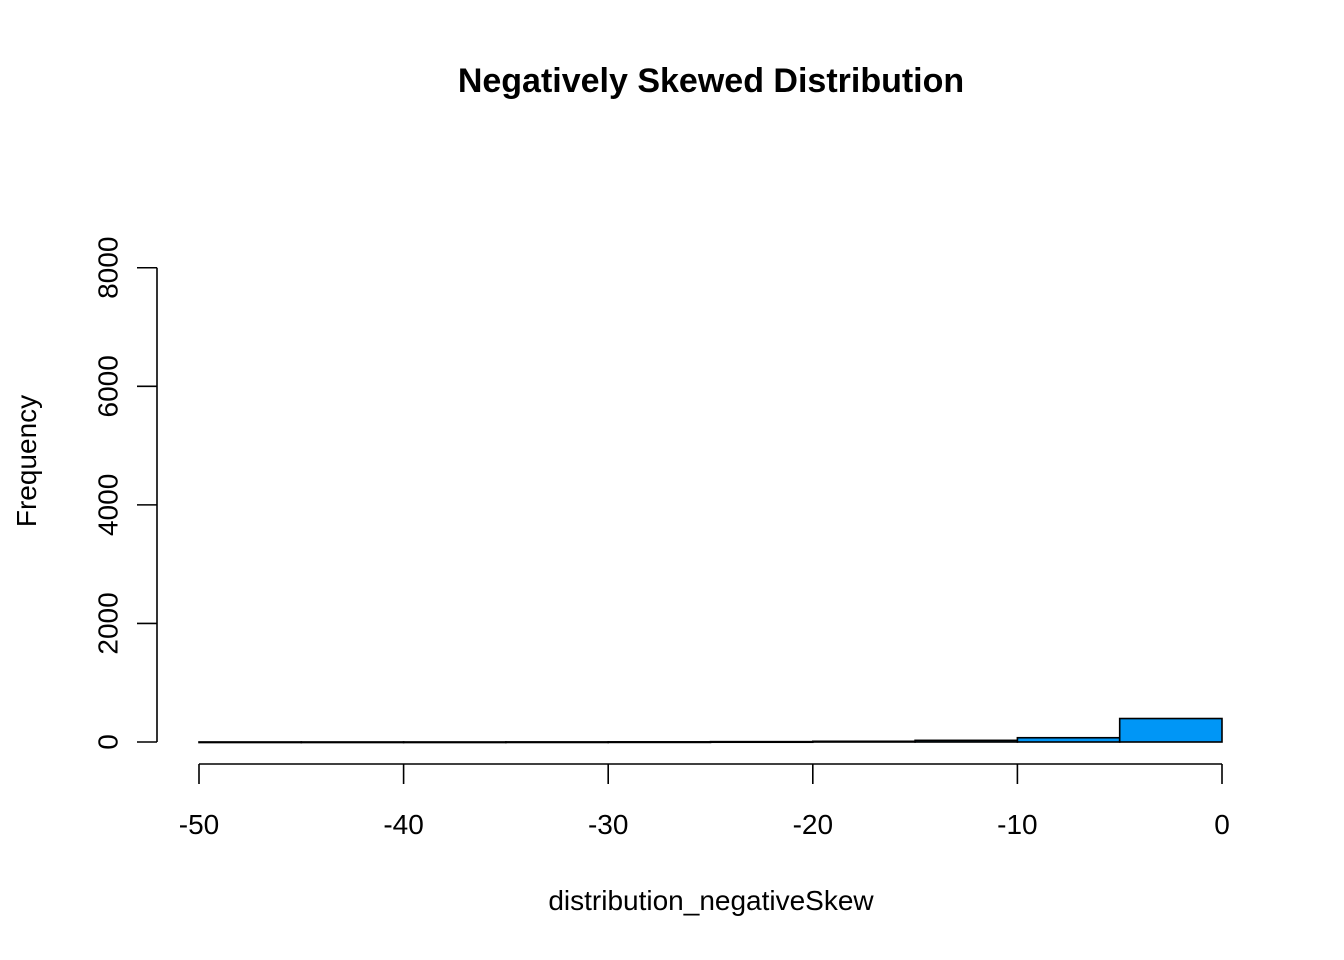 The width and height of the screenshot is (1344, 960). What do you see at coordinates (1017, 824) in the screenshot?
I see `x-tick-label: -10` at bounding box center [1017, 824].